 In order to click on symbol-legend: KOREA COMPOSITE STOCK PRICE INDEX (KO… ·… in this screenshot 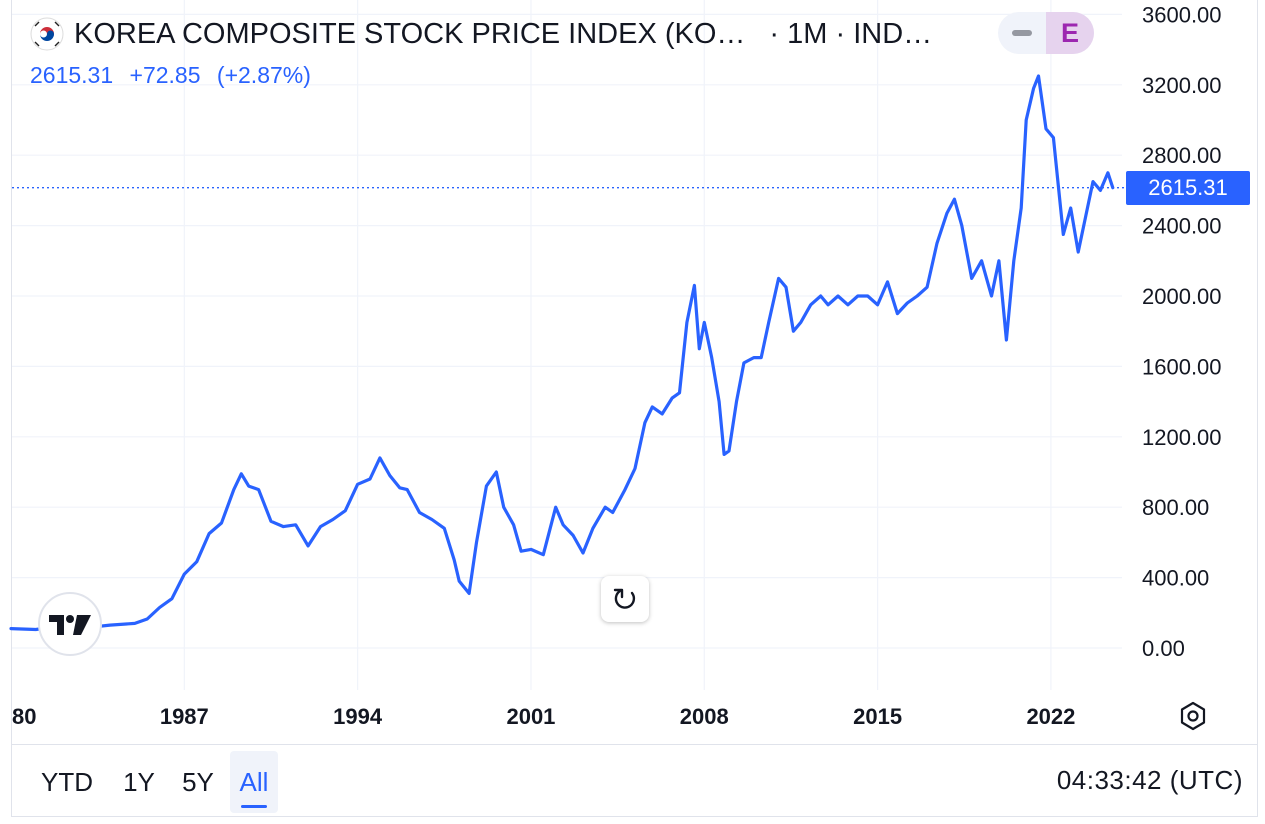, I will do `click(481, 34)`.